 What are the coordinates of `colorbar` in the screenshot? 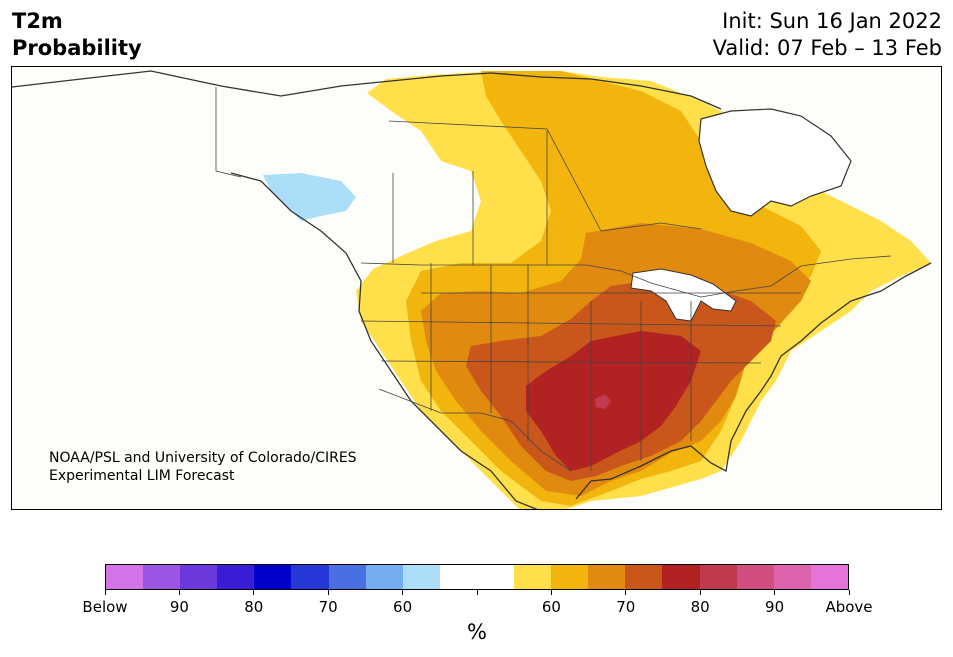 It's located at (477, 577).